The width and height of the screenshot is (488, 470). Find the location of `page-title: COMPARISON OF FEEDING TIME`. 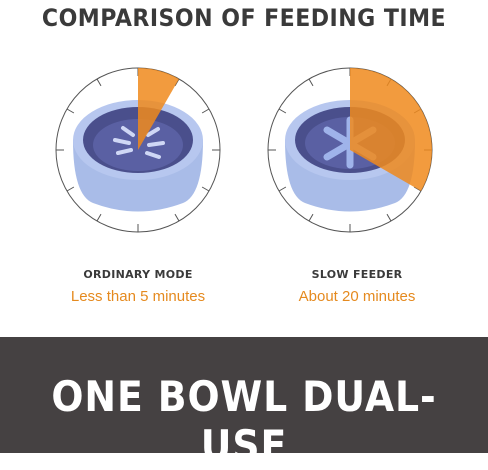

page-title: COMPARISON OF FEEDING TIME is located at coordinates (244, 18).